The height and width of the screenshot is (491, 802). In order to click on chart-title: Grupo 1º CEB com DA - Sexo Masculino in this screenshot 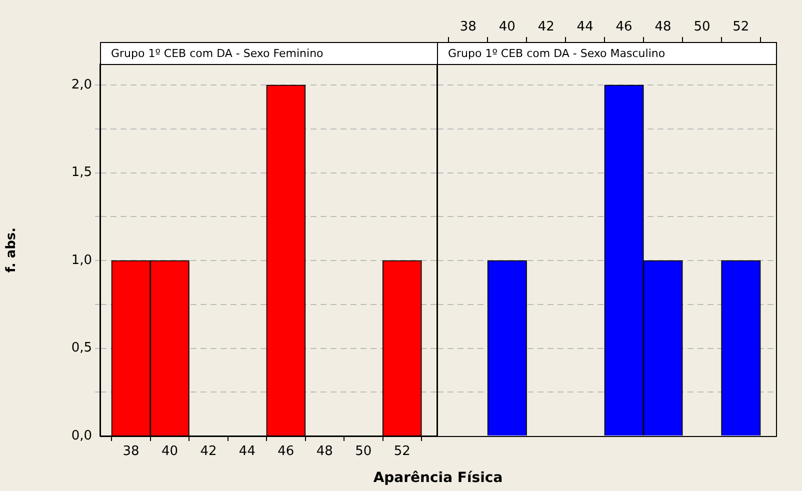, I will do `click(607, 53)`.